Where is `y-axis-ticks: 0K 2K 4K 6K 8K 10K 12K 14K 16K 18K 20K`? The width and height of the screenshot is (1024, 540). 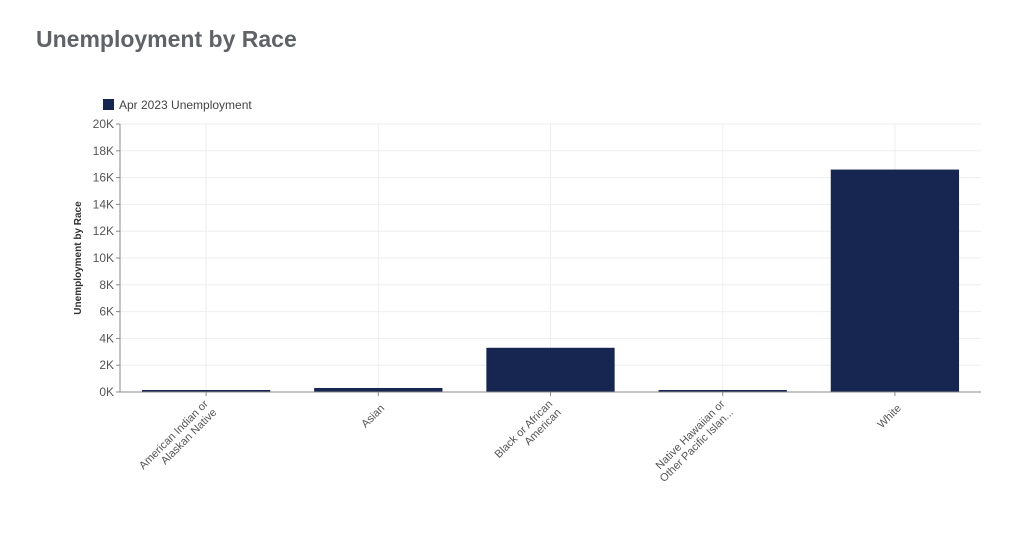
y-axis-ticks: 0K 2K 4K 6K 8K 10K 12K 14K 16K 18K 20K is located at coordinates (106, 258).